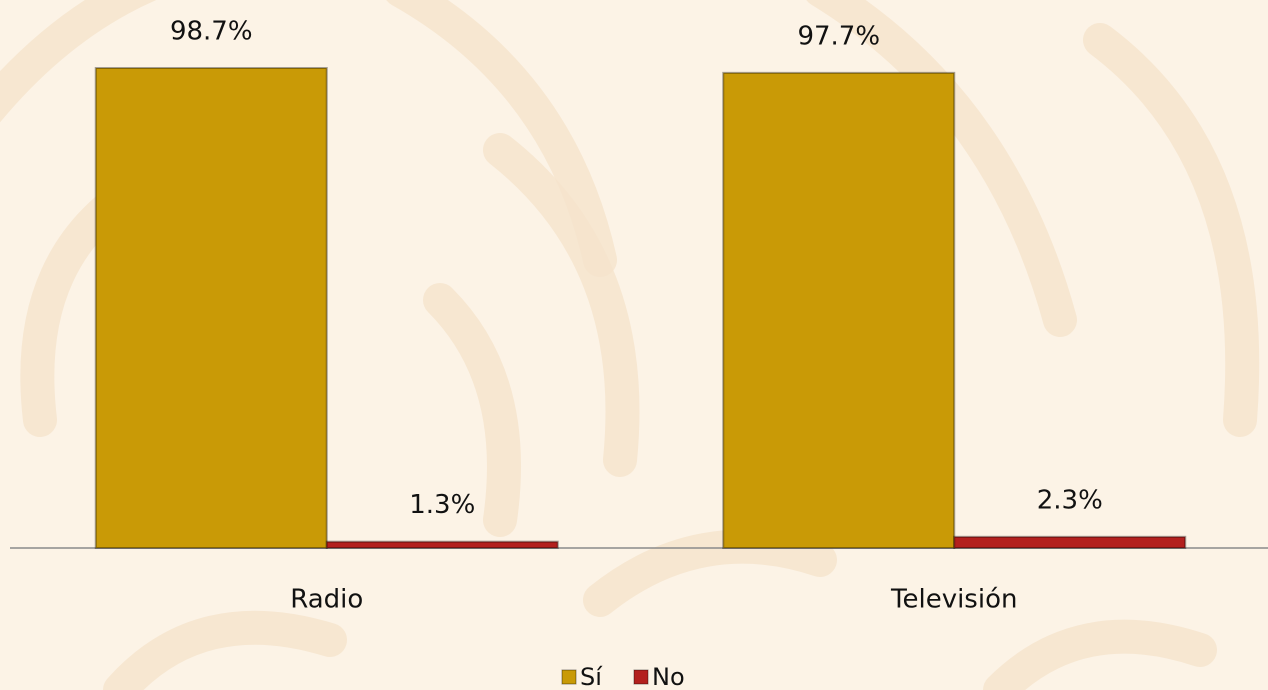 The height and width of the screenshot is (690, 1268). What do you see at coordinates (591, 676) in the screenshot?
I see `legend-label: Sí` at bounding box center [591, 676].